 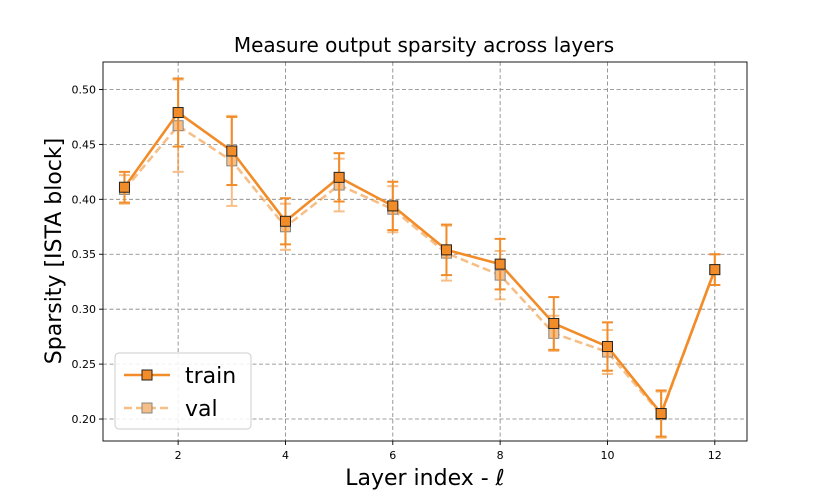 What do you see at coordinates (210, 376) in the screenshot?
I see `legend-label-train: train` at bounding box center [210, 376].